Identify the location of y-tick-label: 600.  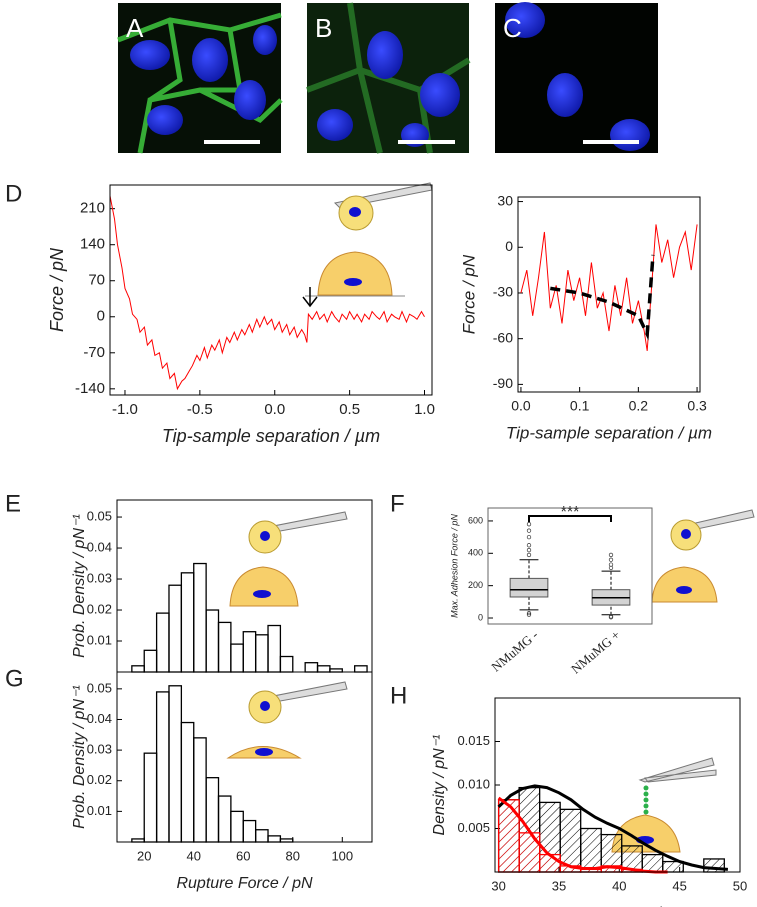
(475, 520).